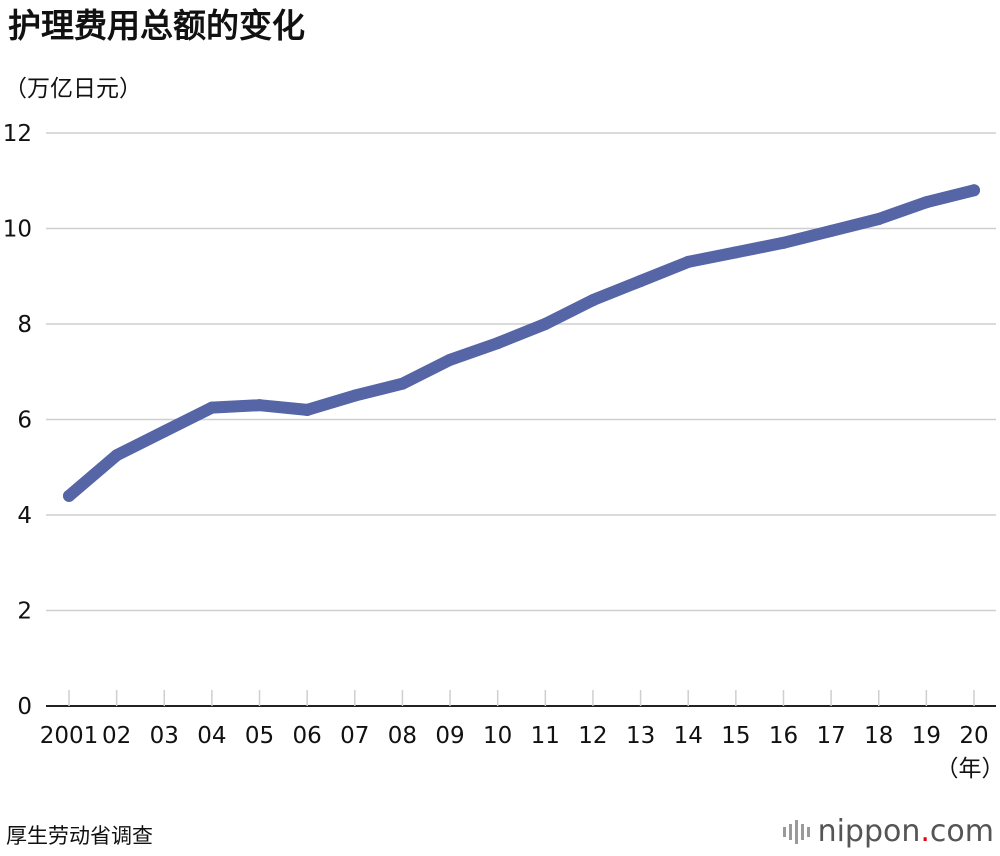 Image resolution: width=1000 pixels, height=856 pixels. What do you see at coordinates (24, 516) in the screenshot?
I see `y-tick-label-4: 4` at bounding box center [24, 516].